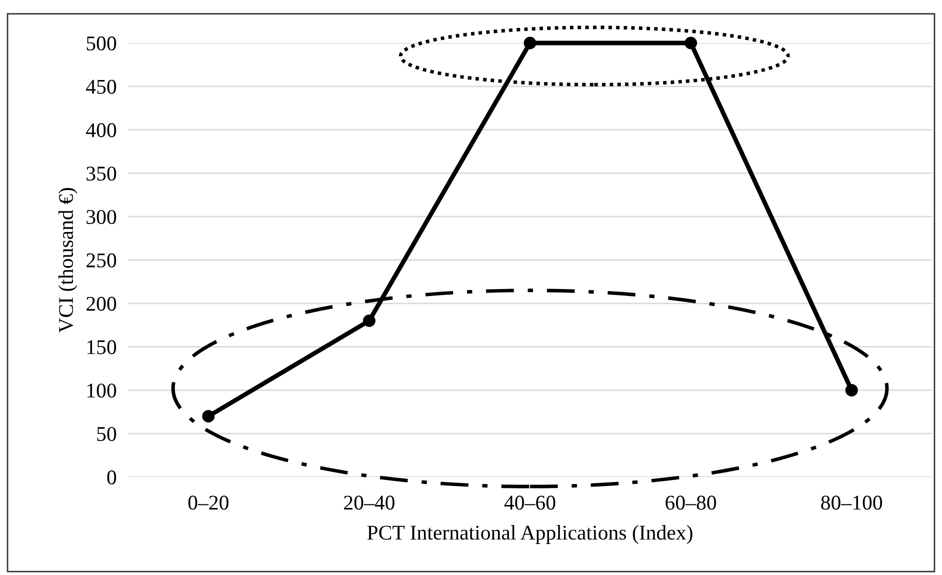  I want to click on y-axis-title: VCI (thousand €), so click(68, 260).